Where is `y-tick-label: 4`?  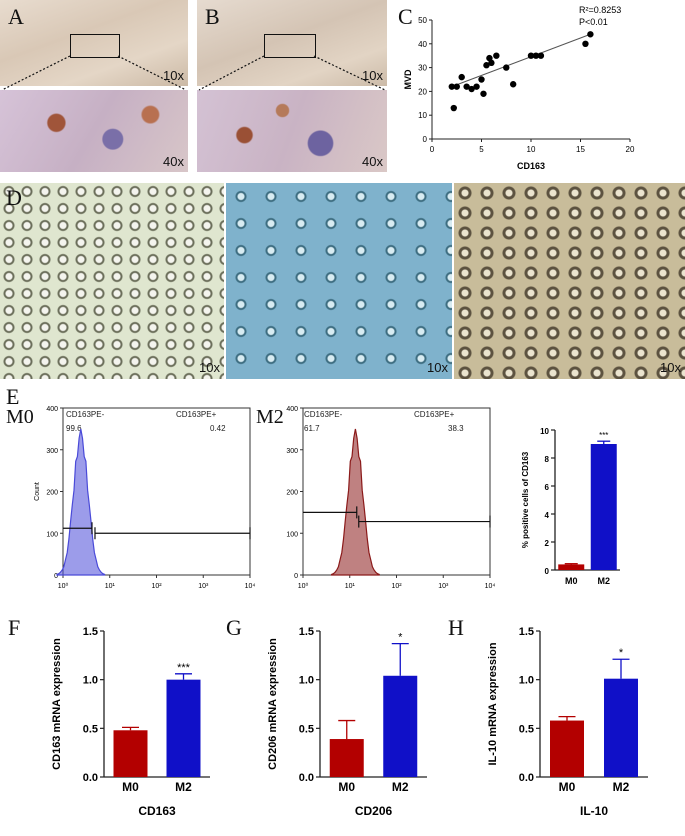
y-tick-label: 4 is located at coordinates (547, 515).